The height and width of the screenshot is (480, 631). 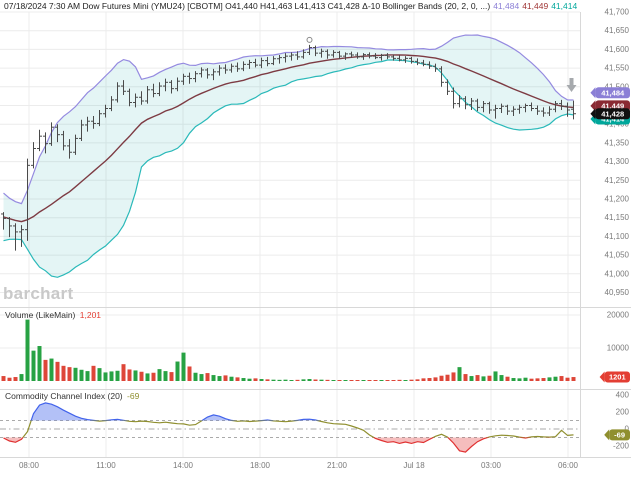 I want to click on cci-pane-title: Commodity Channel Index (20), so click(x=64, y=396).